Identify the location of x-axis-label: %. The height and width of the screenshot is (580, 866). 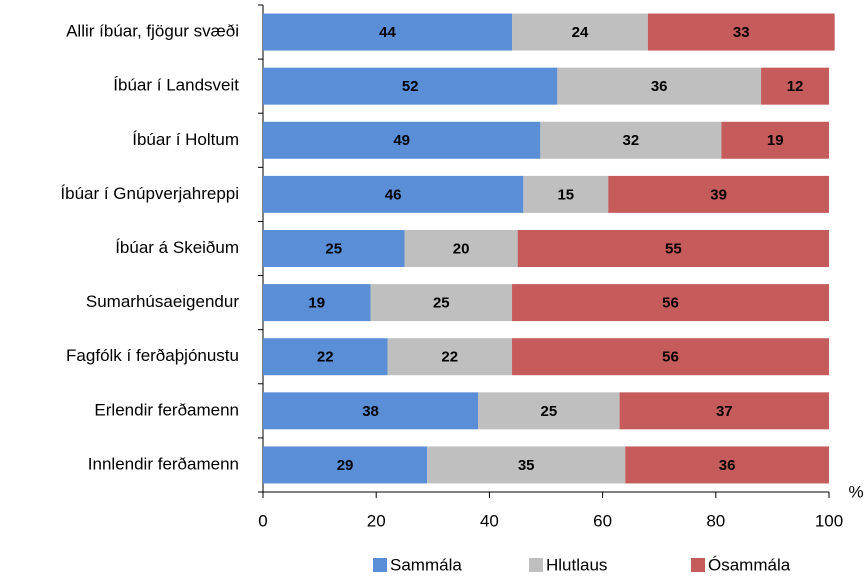
(855, 491).